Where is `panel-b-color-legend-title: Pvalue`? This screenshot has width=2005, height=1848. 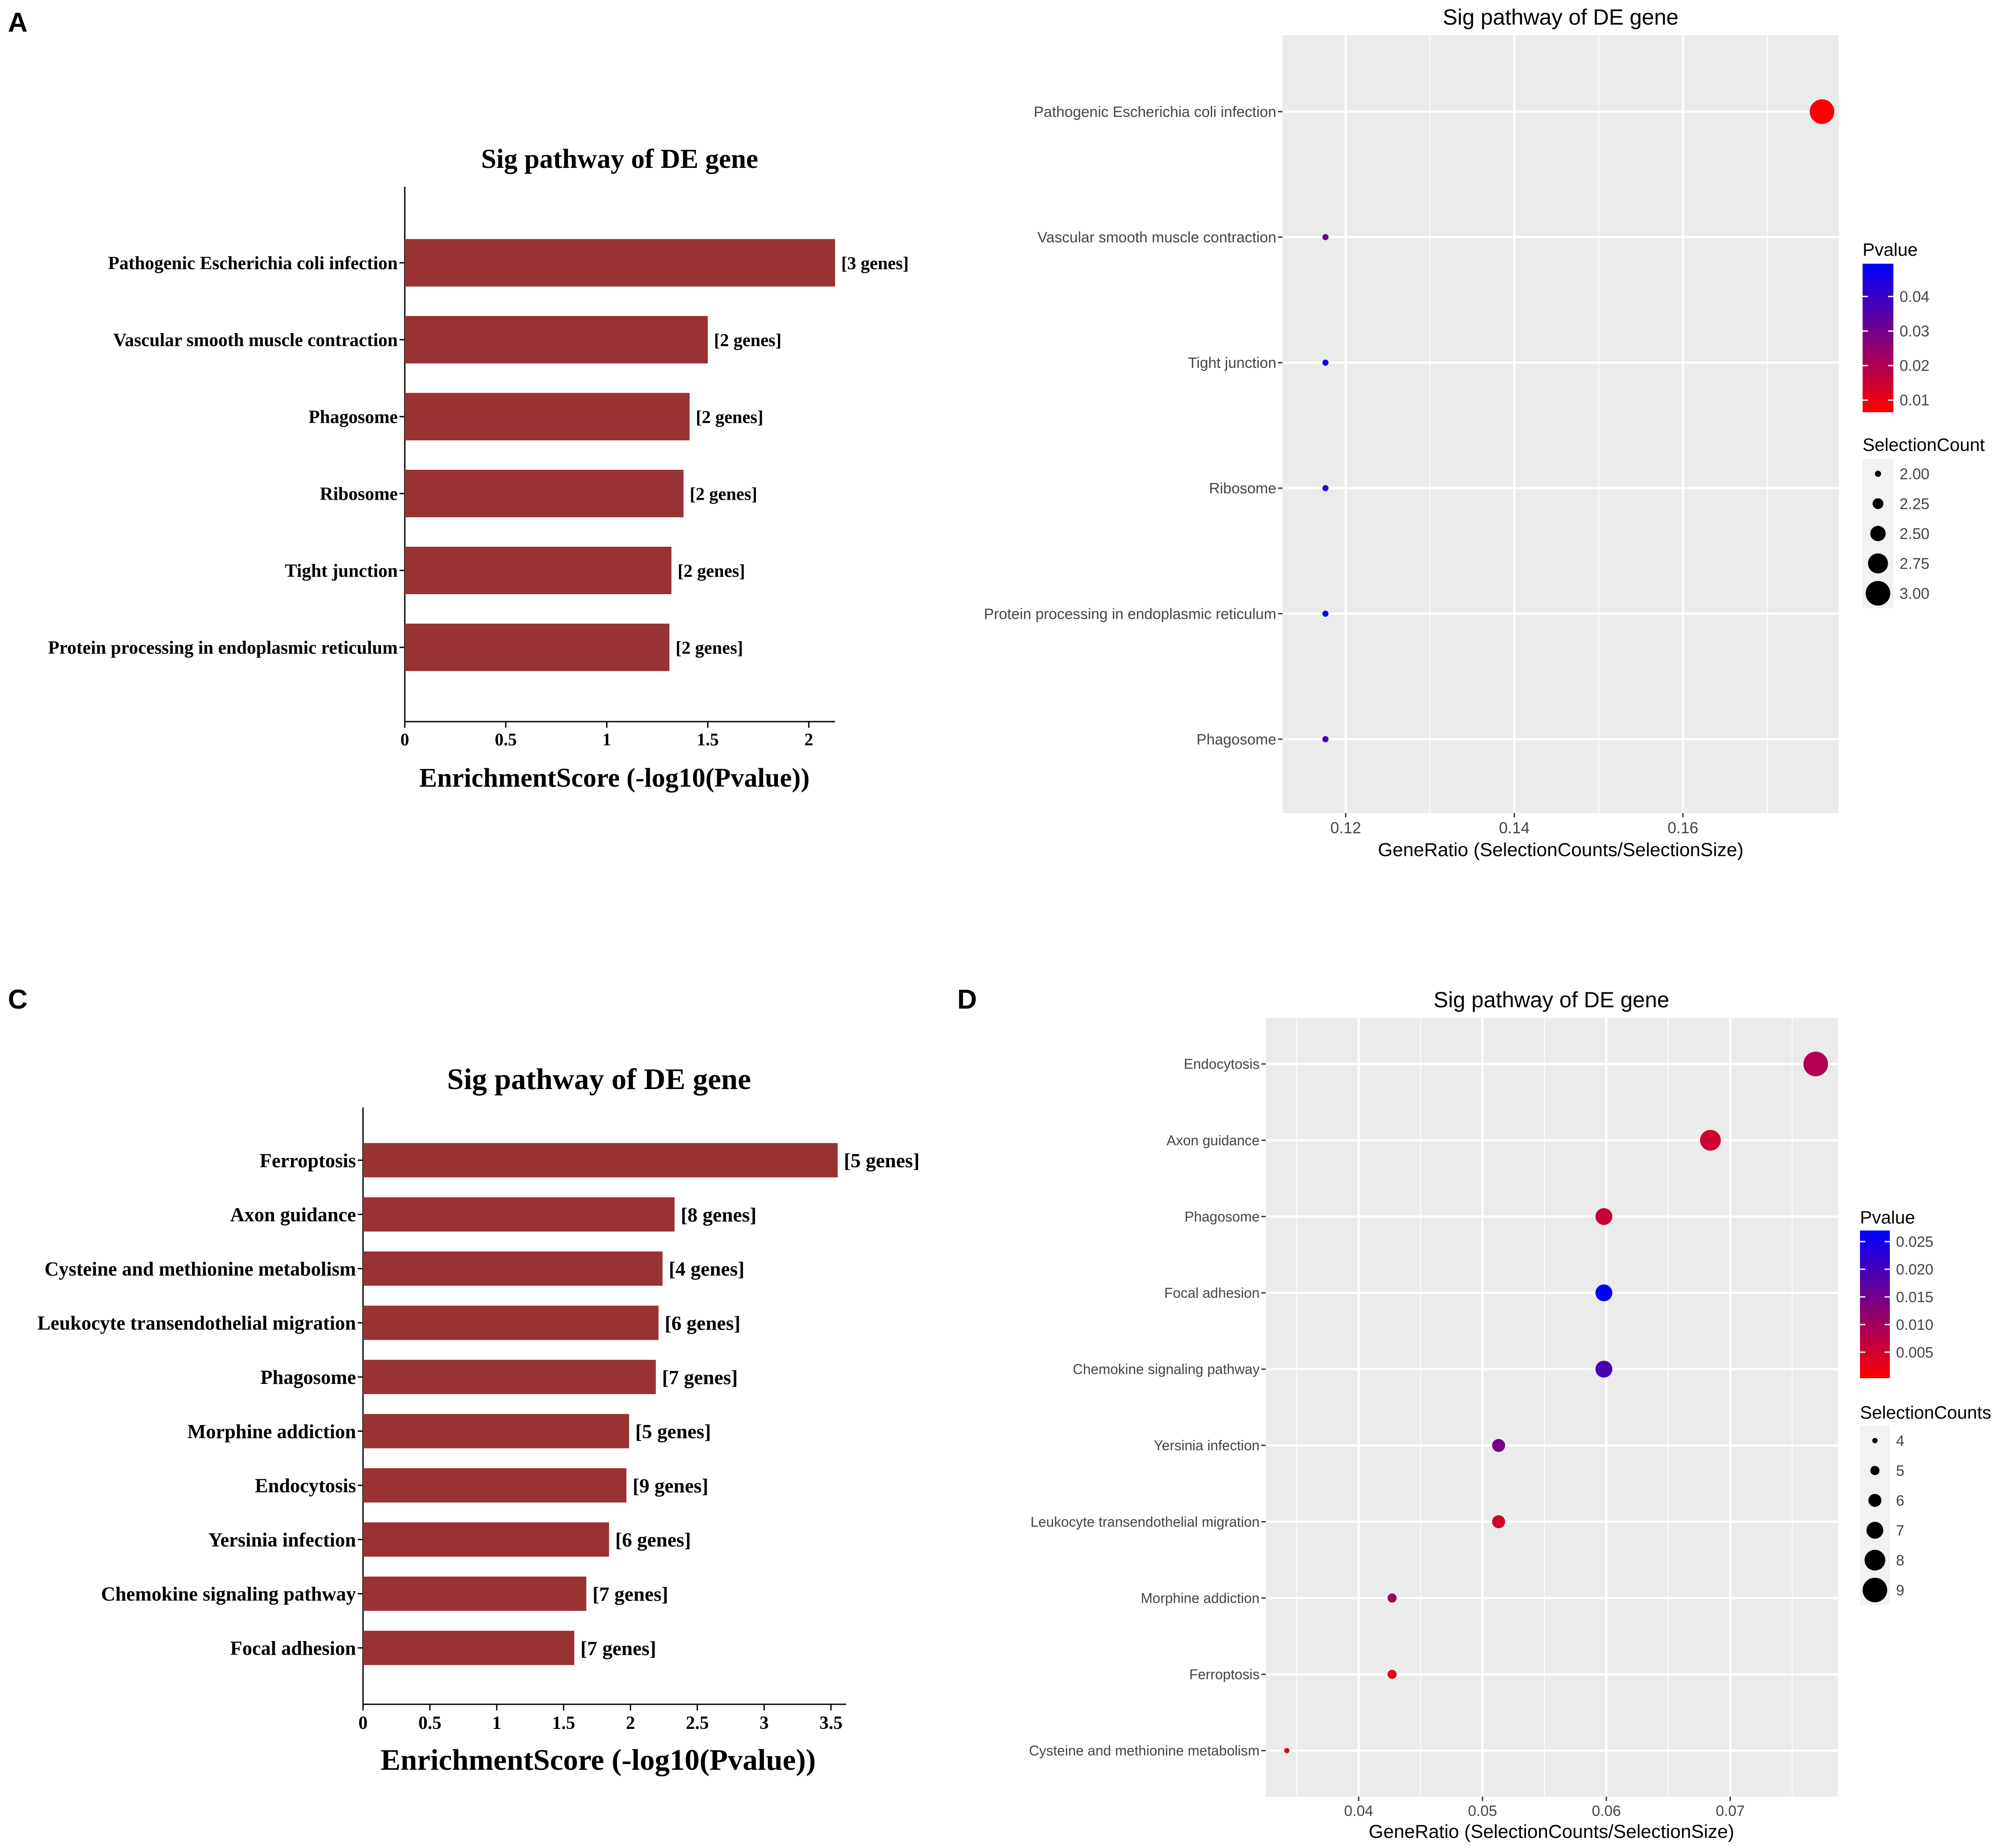
panel-b-color-legend-title: Pvalue is located at coordinates (1890, 250).